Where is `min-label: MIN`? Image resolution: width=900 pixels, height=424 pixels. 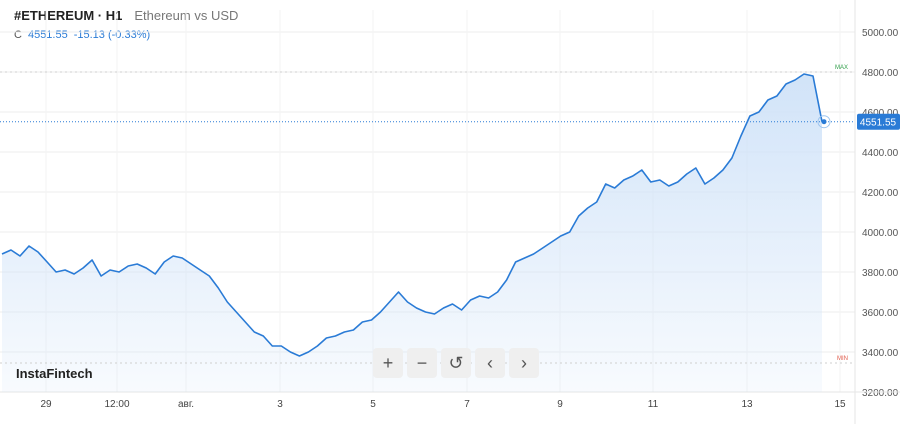
min-label: MIN is located at coordinates (842, 359).